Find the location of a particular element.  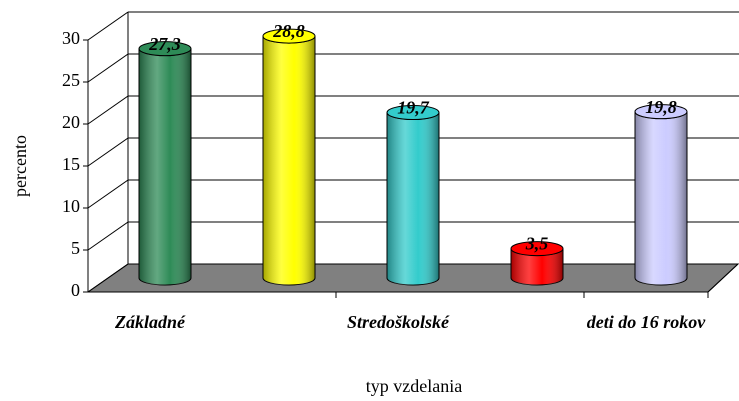

y-tick-label: 30 is located at coordinates (71, 38).